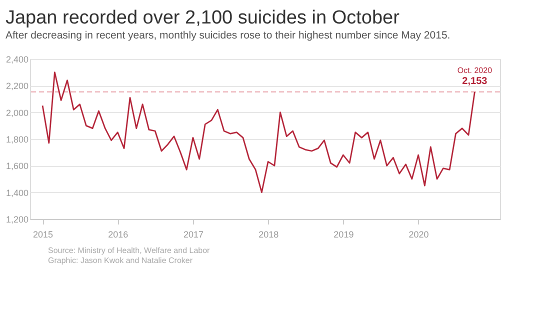 Image resolution: width=540 pixels, height=320 pixels. What do you see at coordinates (475, 81) in the screenshot?
I see `annotation: 2,153` at bounding box center [475, 81].